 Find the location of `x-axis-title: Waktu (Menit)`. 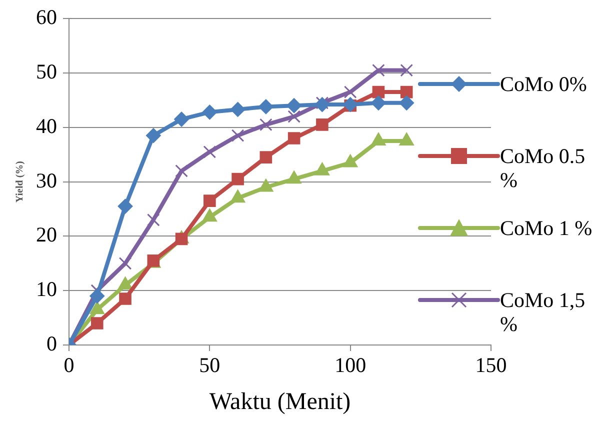

x-axis-title: Waktu (Menit) is located at coordinates (280, 401).